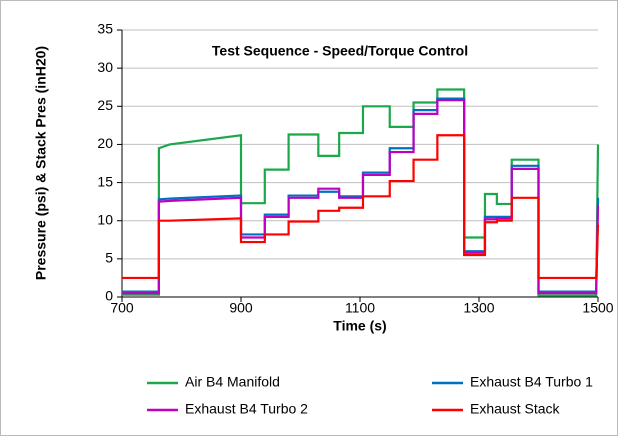 The height and width of the screenshot is (436, 618). What do you see at coordinates (105, 181) in the screenshot?
I see `y-tick-label: 15` at bounding box center [105, 181].